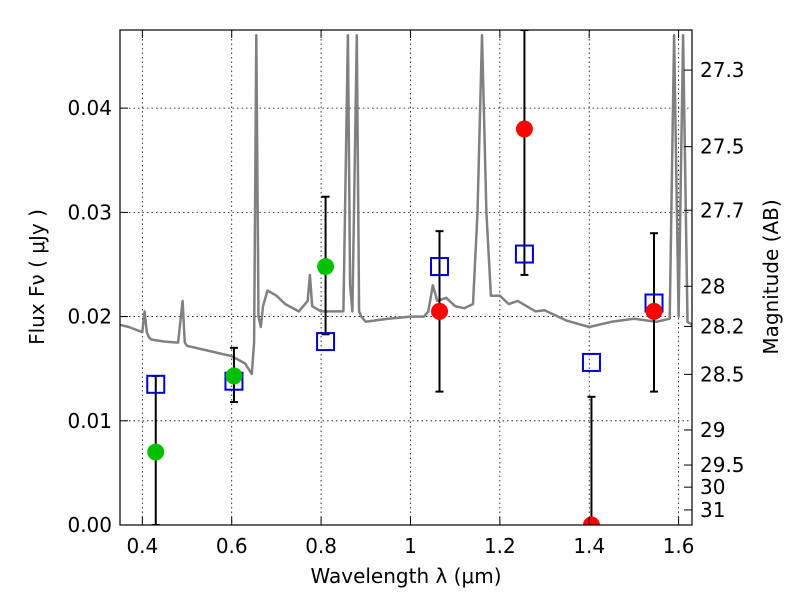  What do you see at coordinates (722, 326) in the screenshot?
I see `y2-tick-label: 28.2` at bounding box center [722, 326].